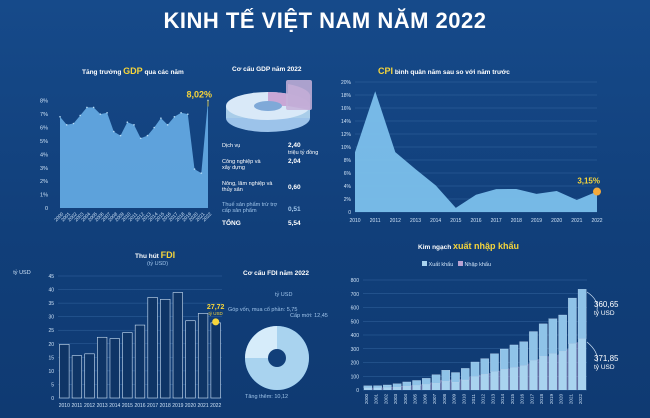 This screenshot has width=650, height=418. What do you see at coordinates (441, 265) in the screenshot?
I see `legend-export: Xuất khẩu` at bounding box center [441, 265].